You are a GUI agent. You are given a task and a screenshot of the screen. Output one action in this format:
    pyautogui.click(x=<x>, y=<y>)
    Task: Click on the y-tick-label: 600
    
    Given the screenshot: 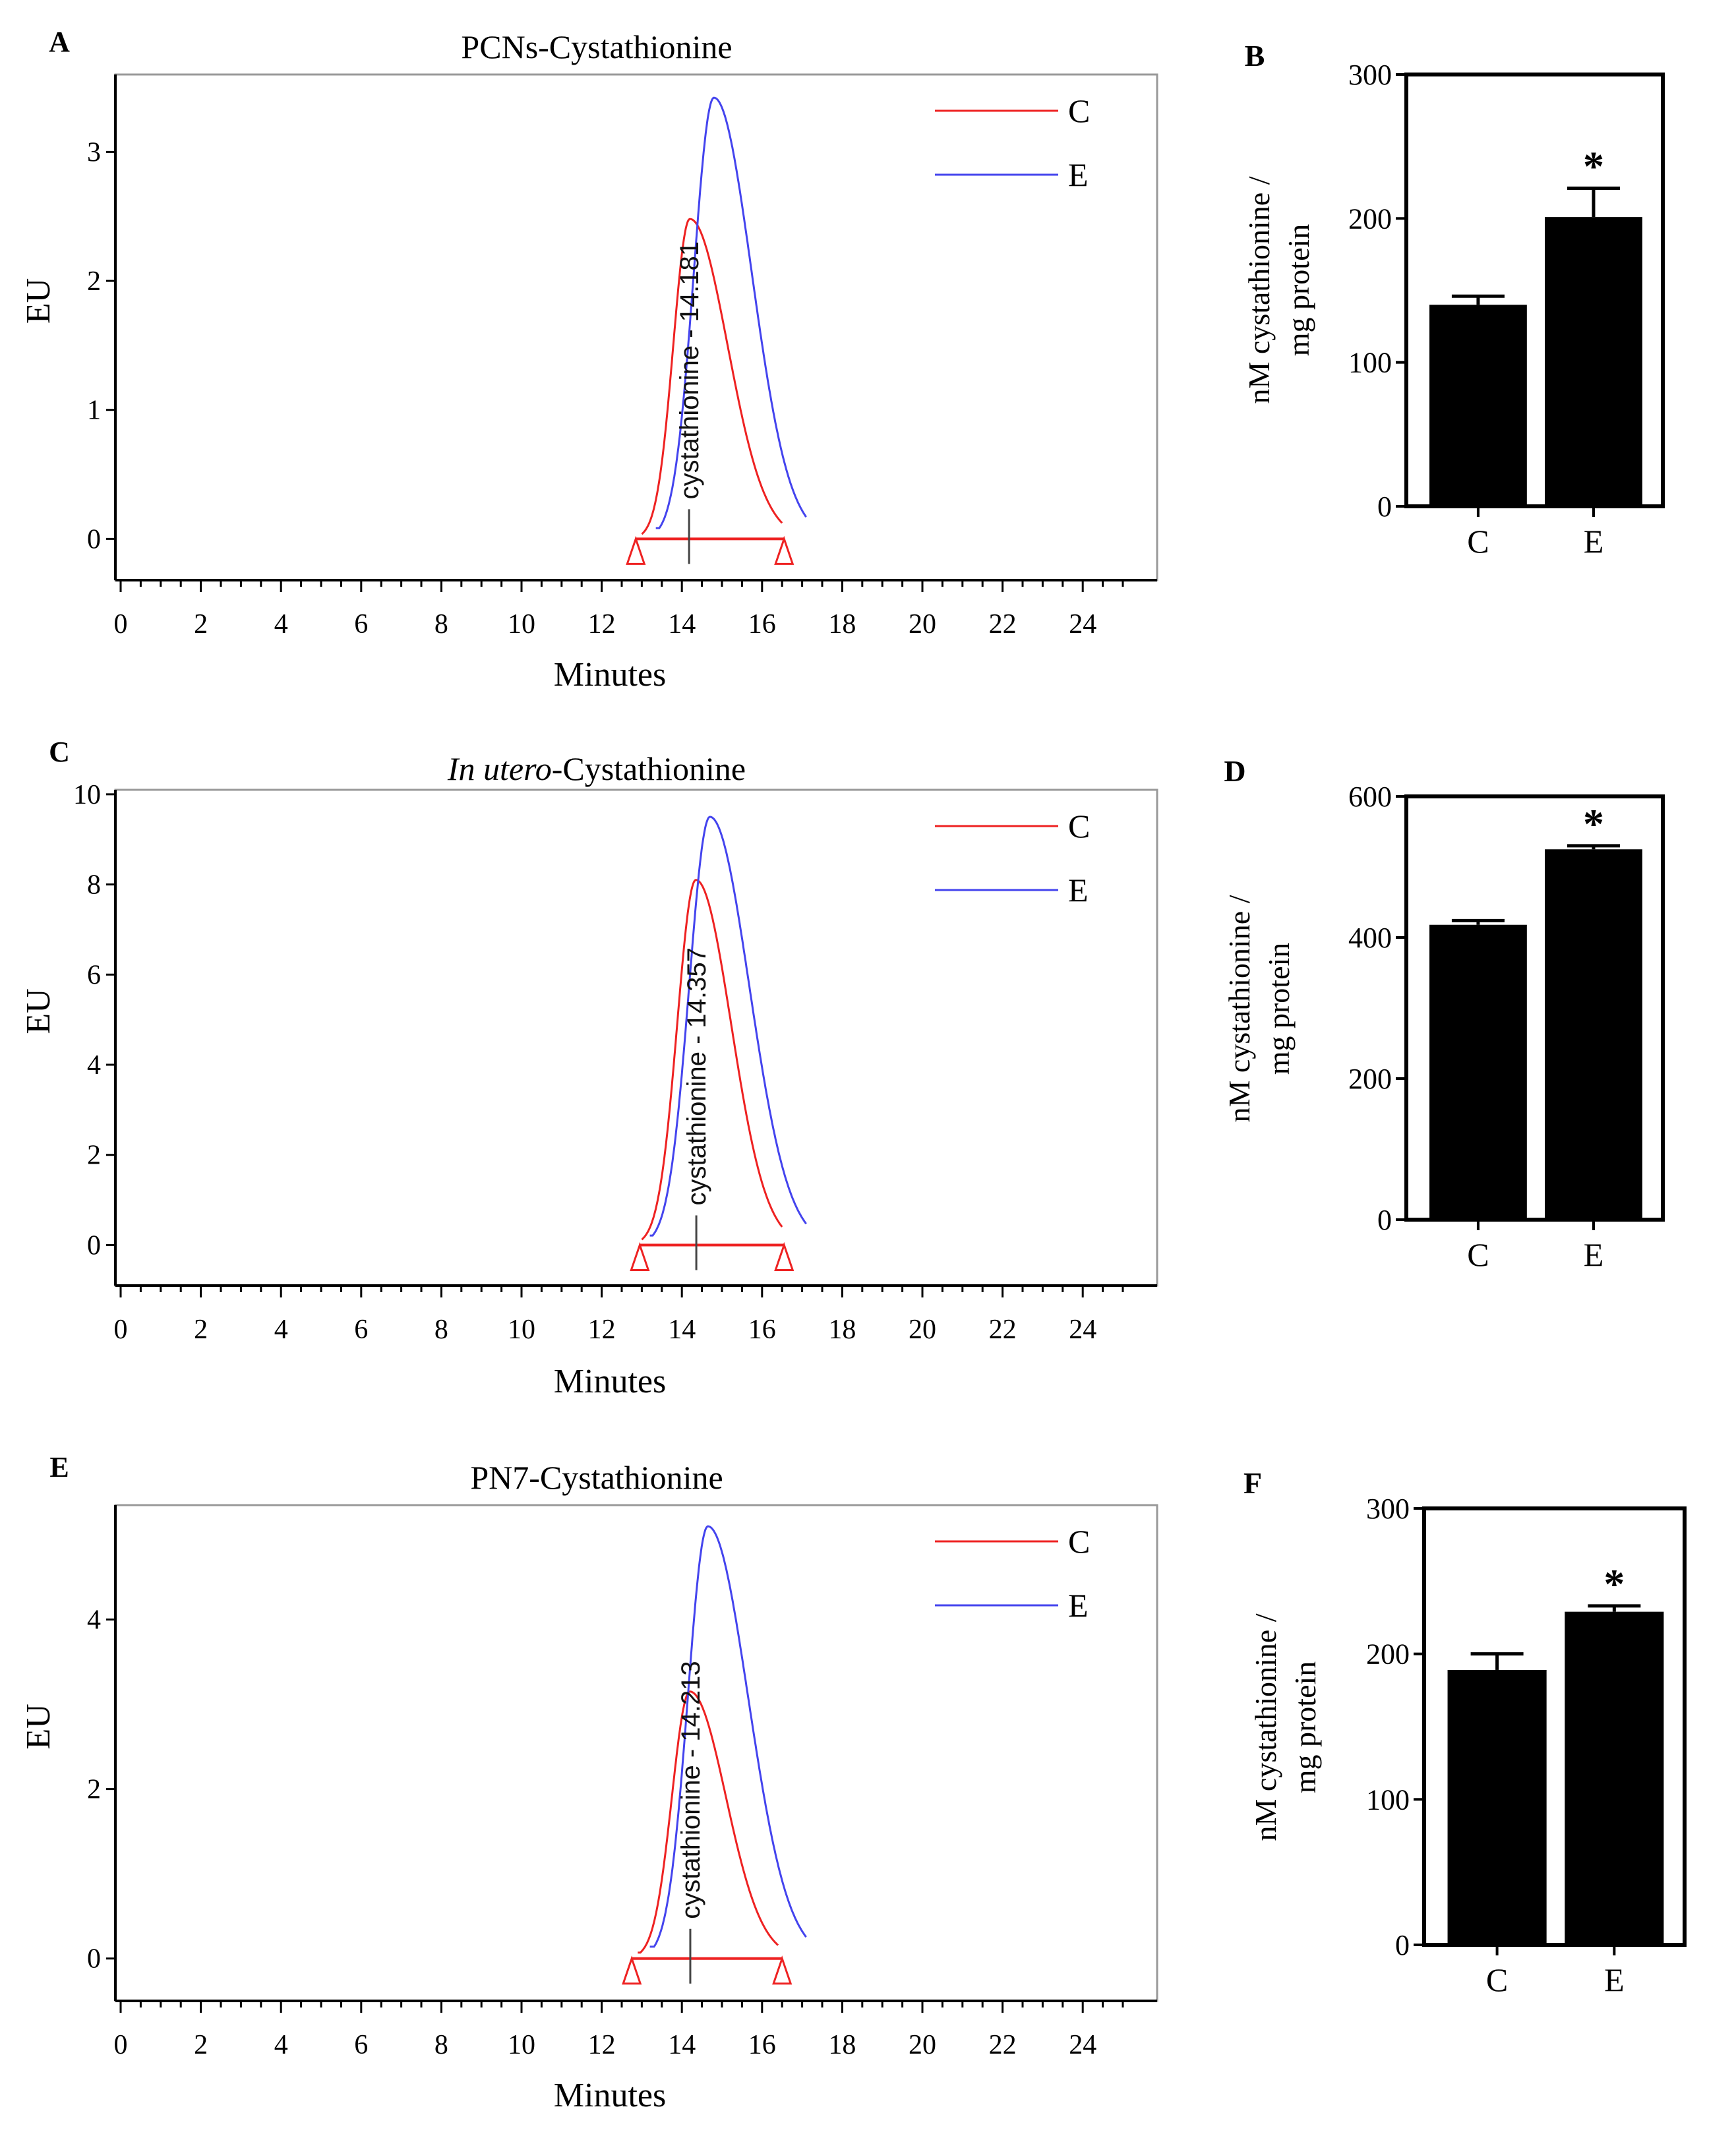 What is the action you would take?
    pyautogui.click(x=1370, y=797)
    